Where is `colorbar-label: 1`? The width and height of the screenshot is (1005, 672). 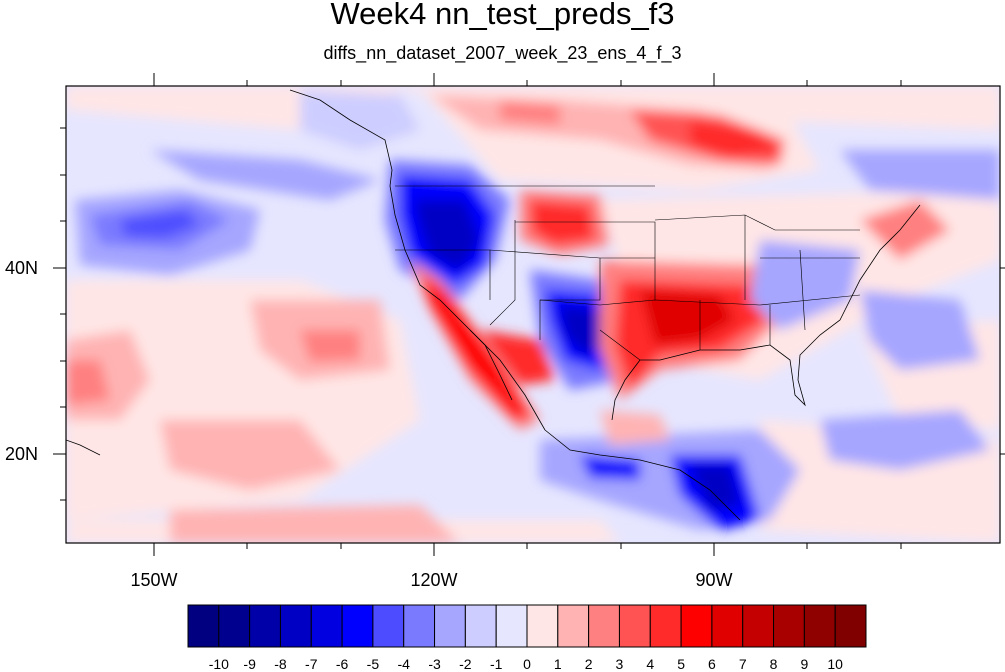 colorbar-label: 1 is located at coordinates (558, 664).